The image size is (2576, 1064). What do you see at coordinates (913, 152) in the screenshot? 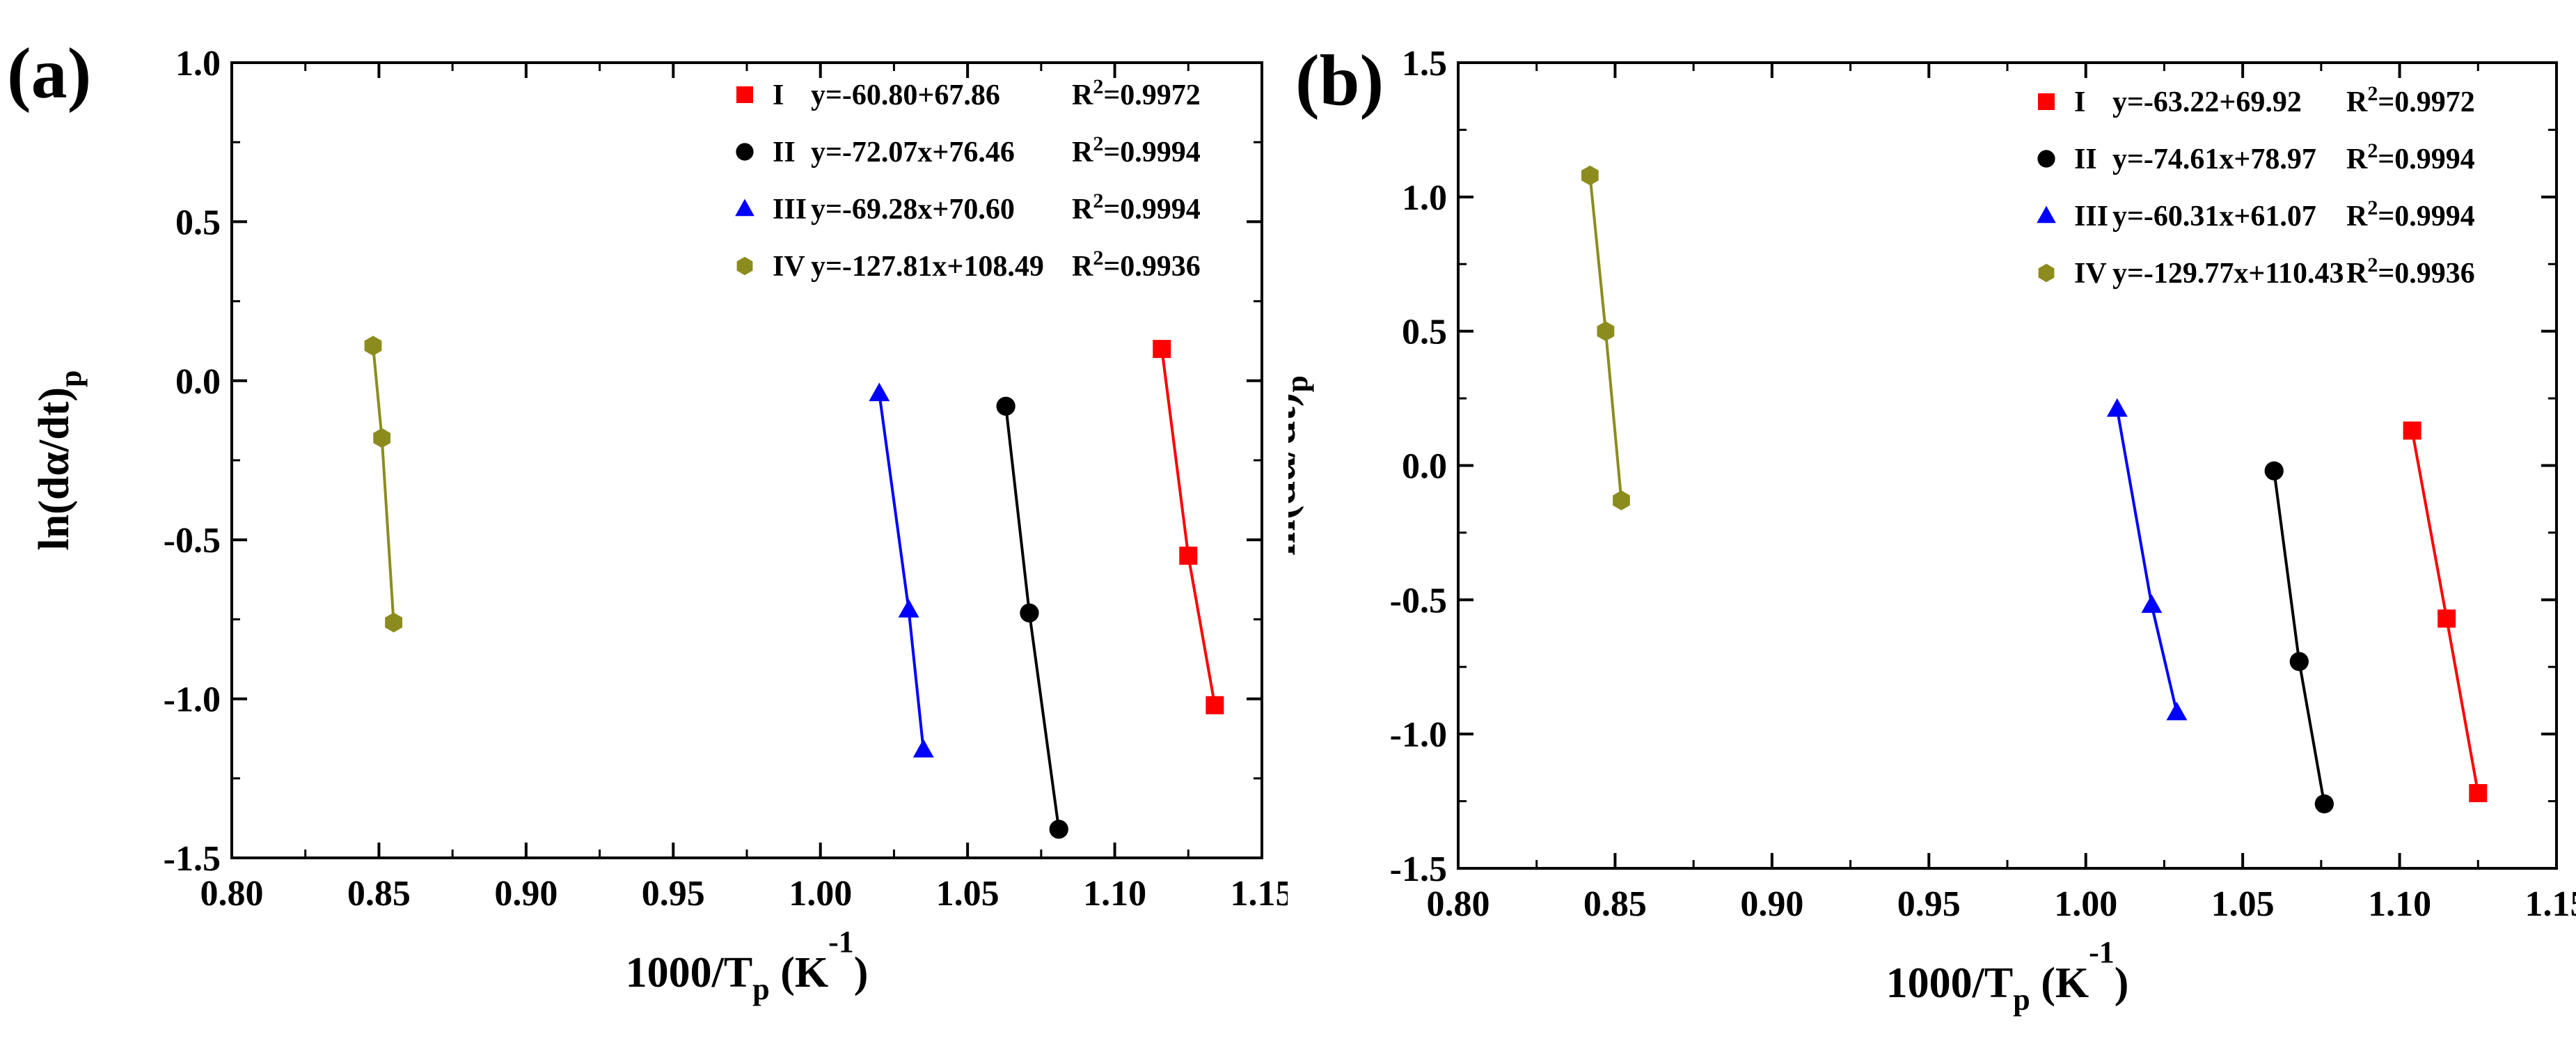
I see `legend-equation: y=-72.07x+76.46` at bounding box center [913, 152].